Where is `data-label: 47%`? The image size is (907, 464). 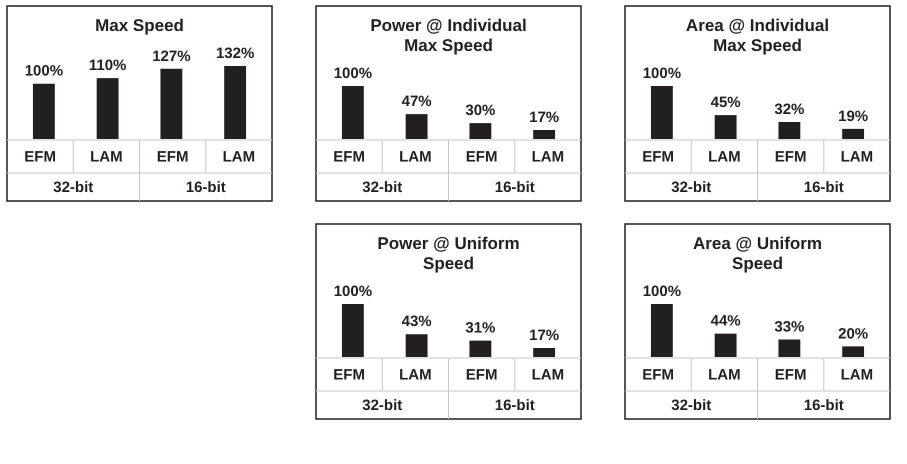 data-label: 47% is located at coordinates (417, 101).